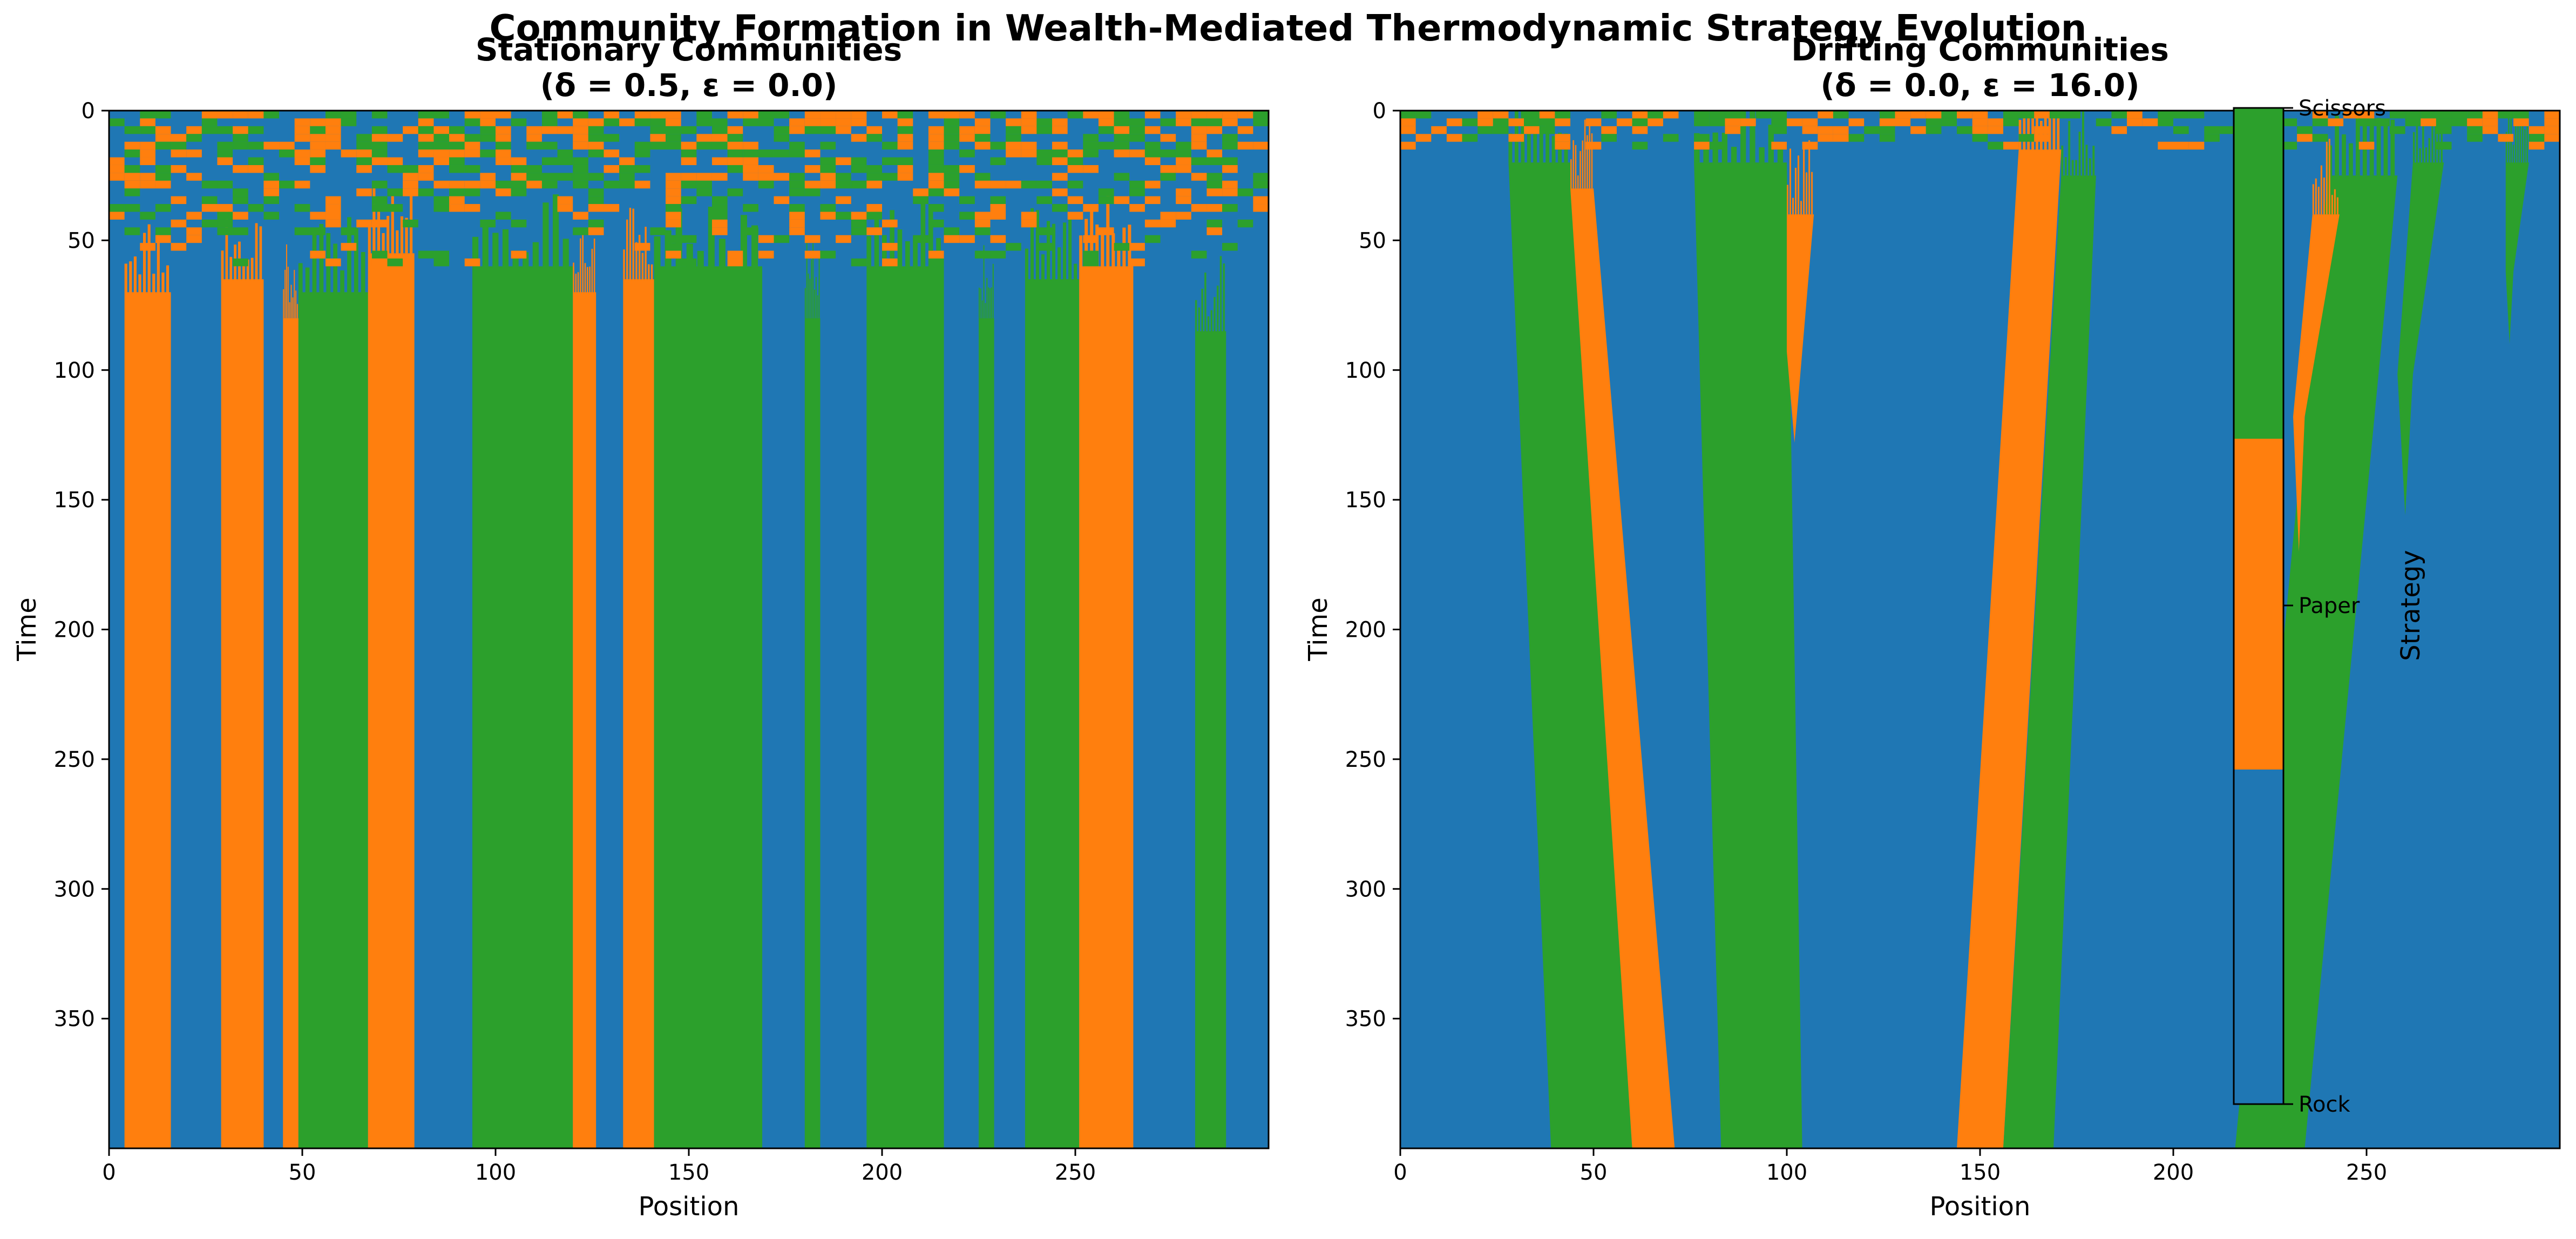  Describe the element at coordinates (1075, 1173) in the screenshot. I see `x-tick-label: 250` at that location.